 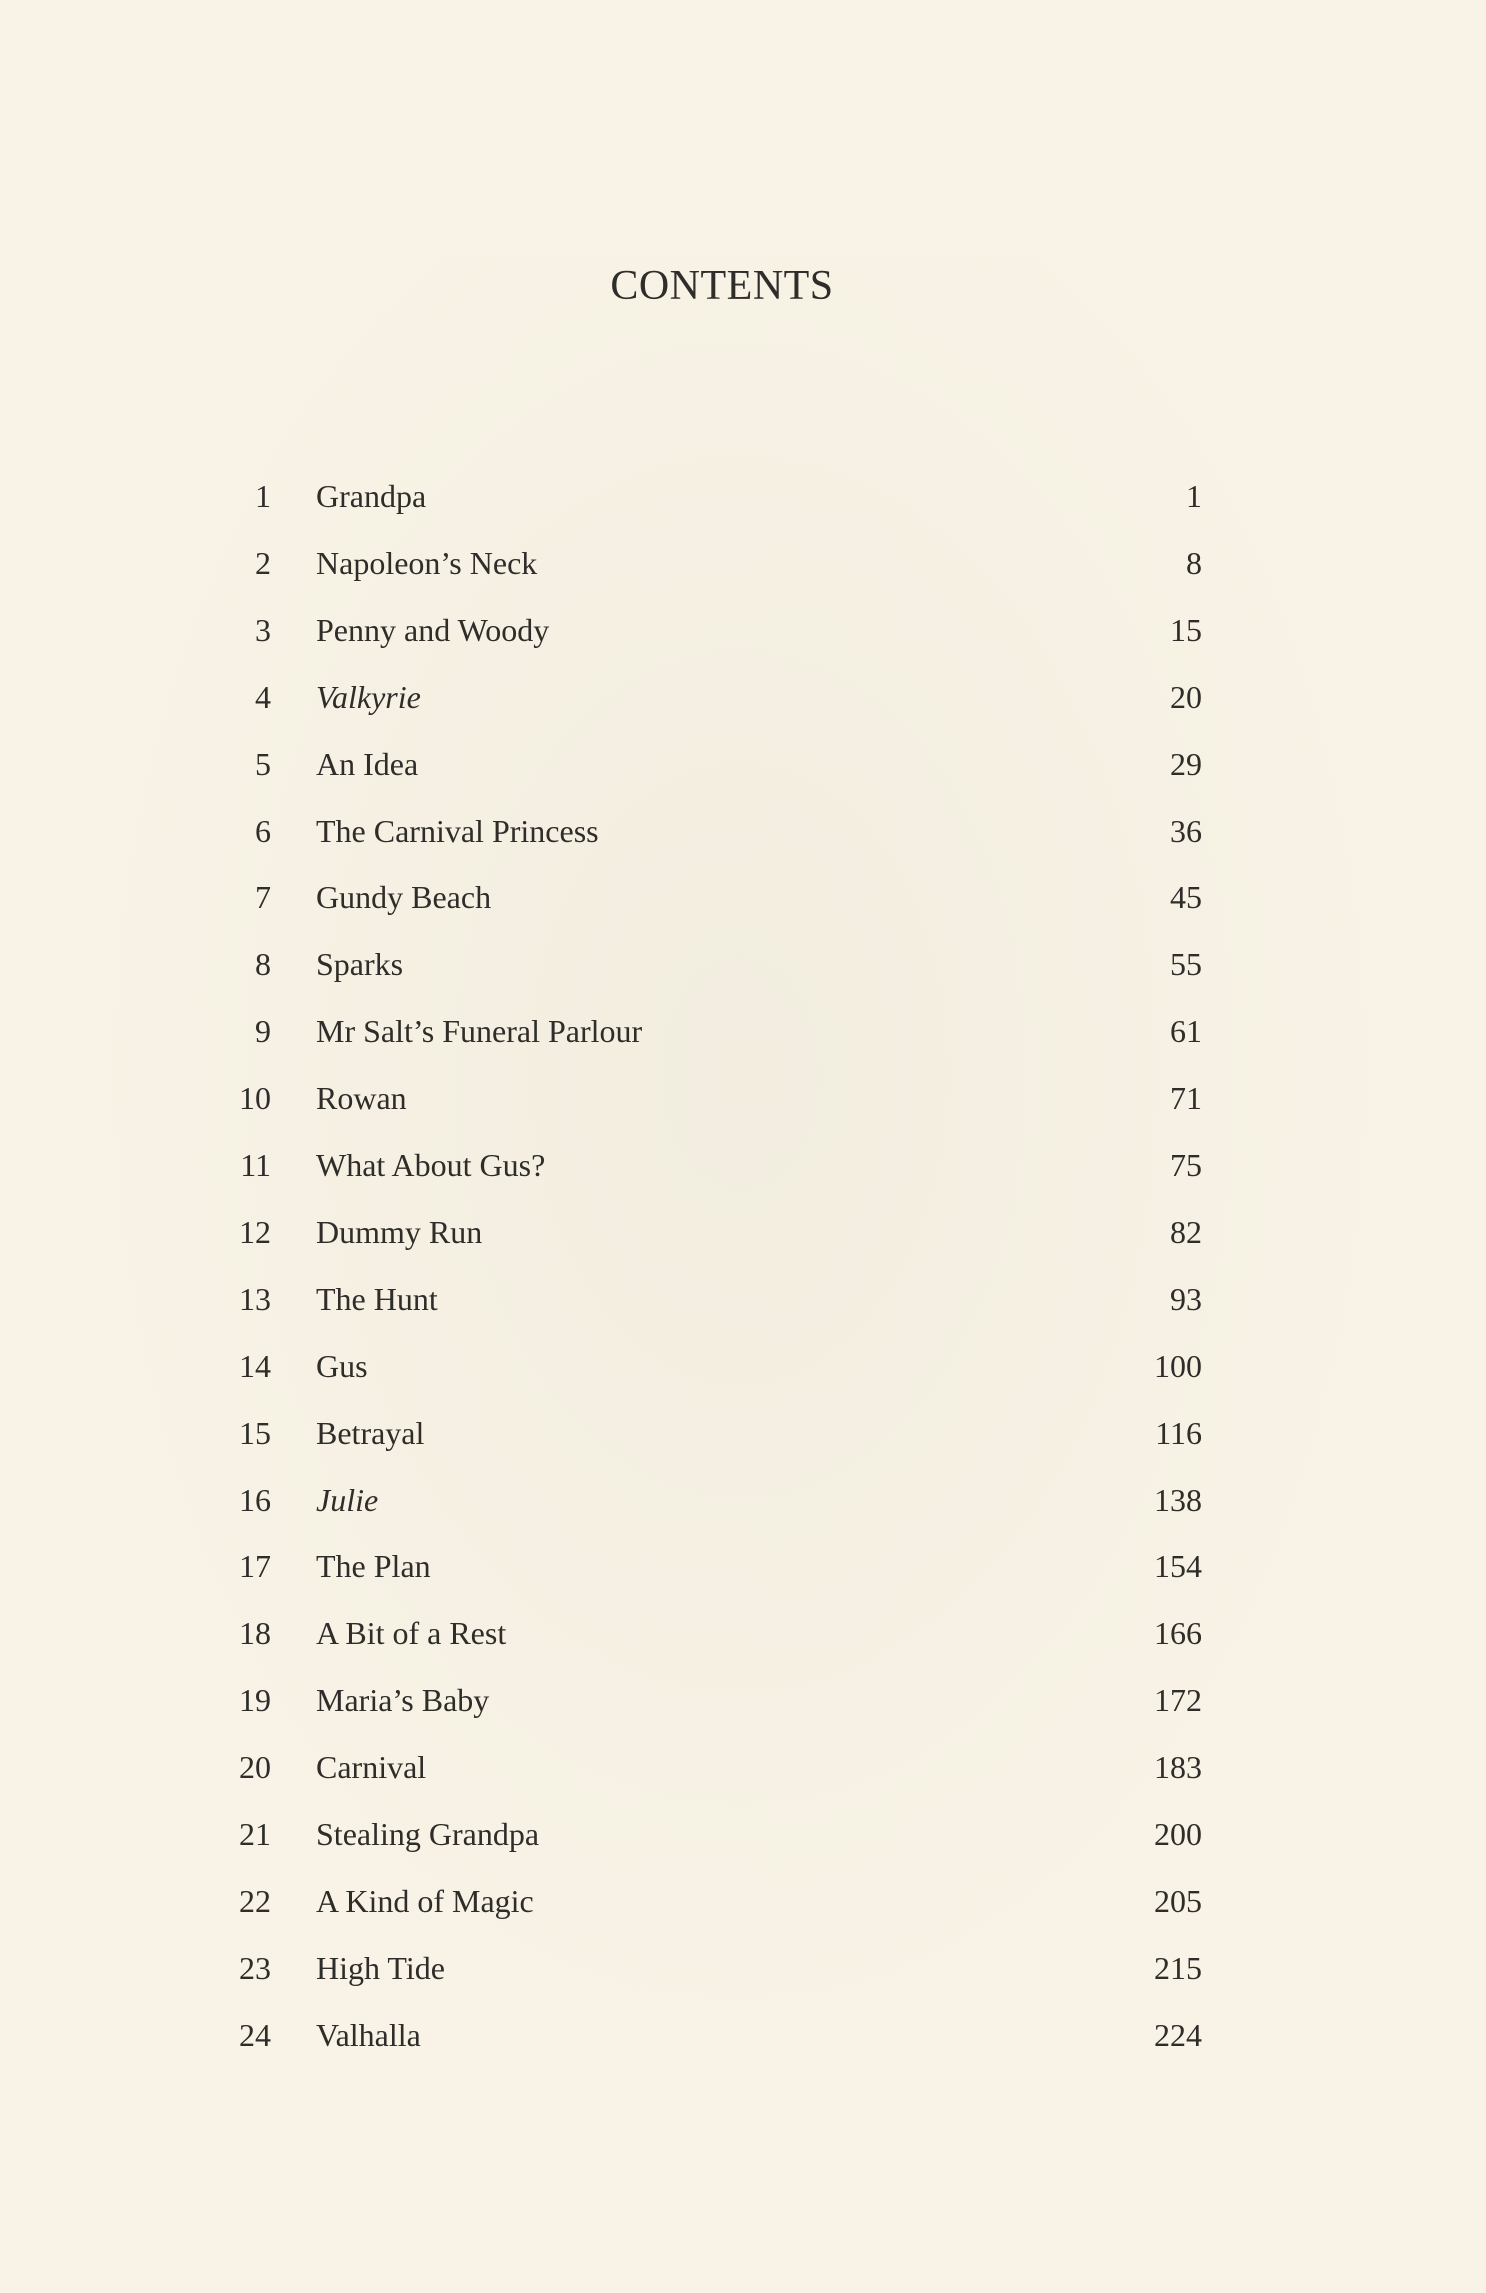 I want to click on chapter-number: 14, so click(x=255, y=1365).